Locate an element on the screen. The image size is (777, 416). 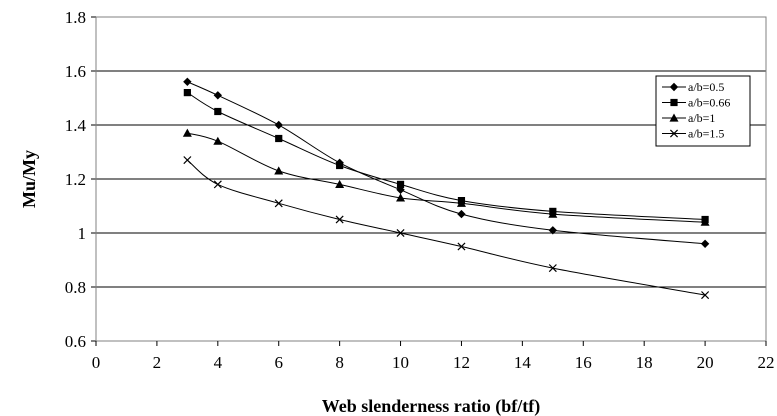
y-tick-label: 1 is located at coordinates (82, 233).